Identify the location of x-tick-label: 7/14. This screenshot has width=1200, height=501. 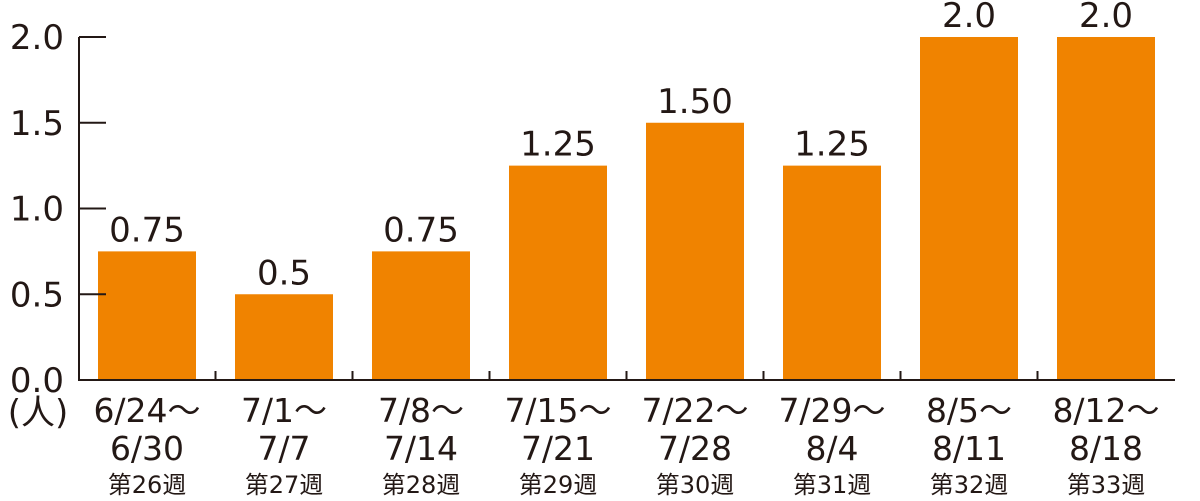
(421, 448).